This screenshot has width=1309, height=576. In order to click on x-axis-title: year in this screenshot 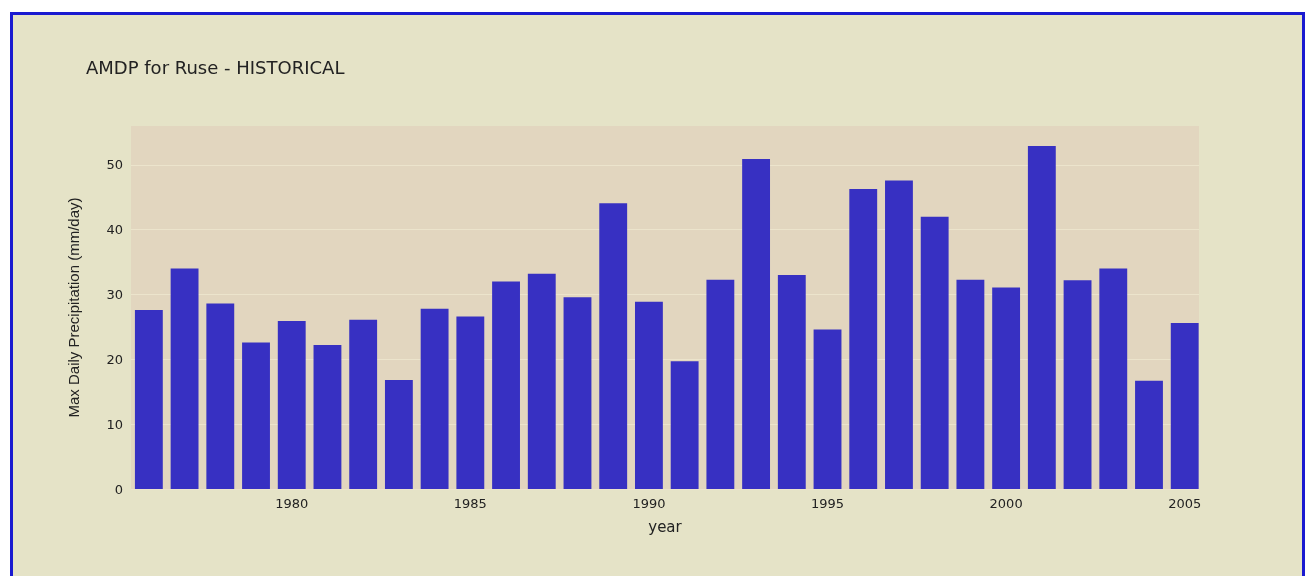, I will do `click(665, 526)`.